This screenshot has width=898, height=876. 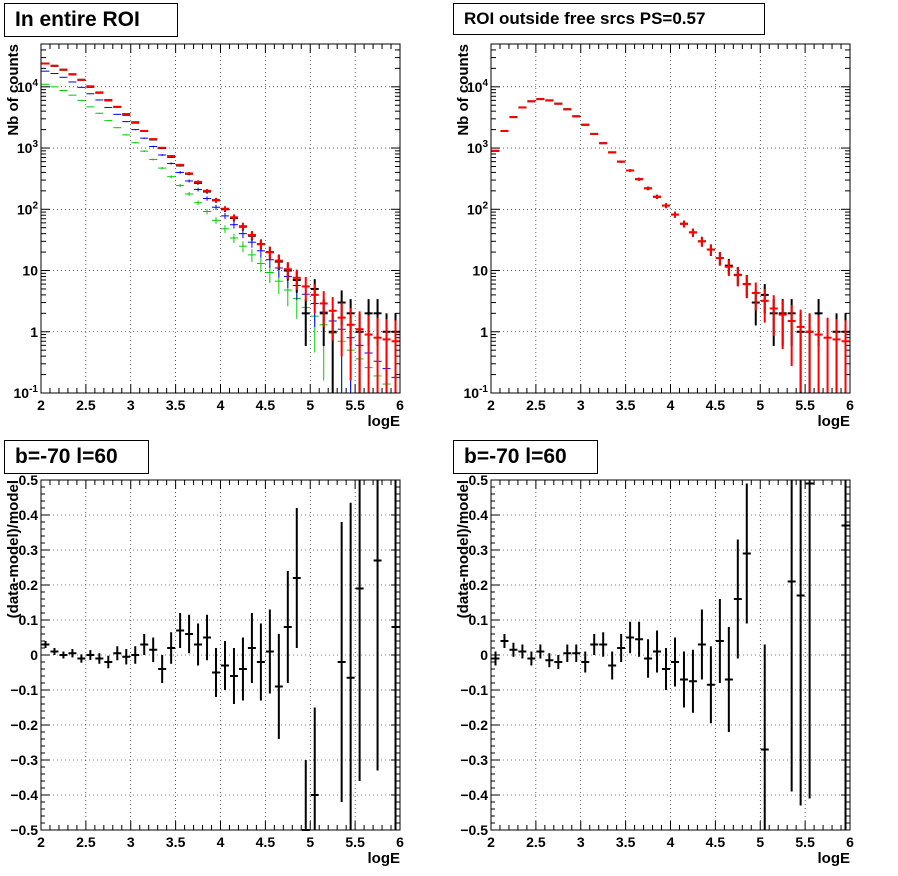 I want to click on panel-title-2: ROI outside free srcs PS=0.57, so click(x=609, y=19).